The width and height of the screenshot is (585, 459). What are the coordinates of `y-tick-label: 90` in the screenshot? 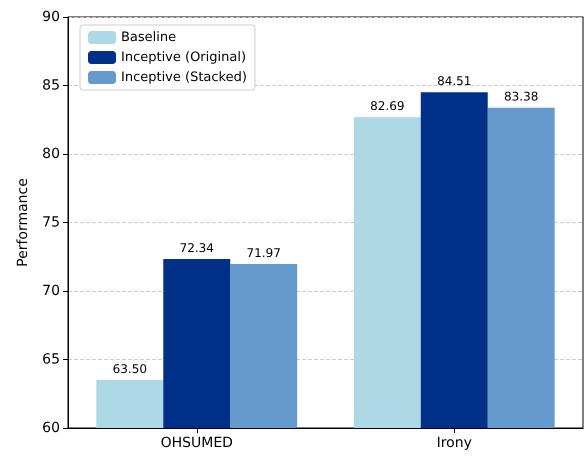 It's located at (51, 17).